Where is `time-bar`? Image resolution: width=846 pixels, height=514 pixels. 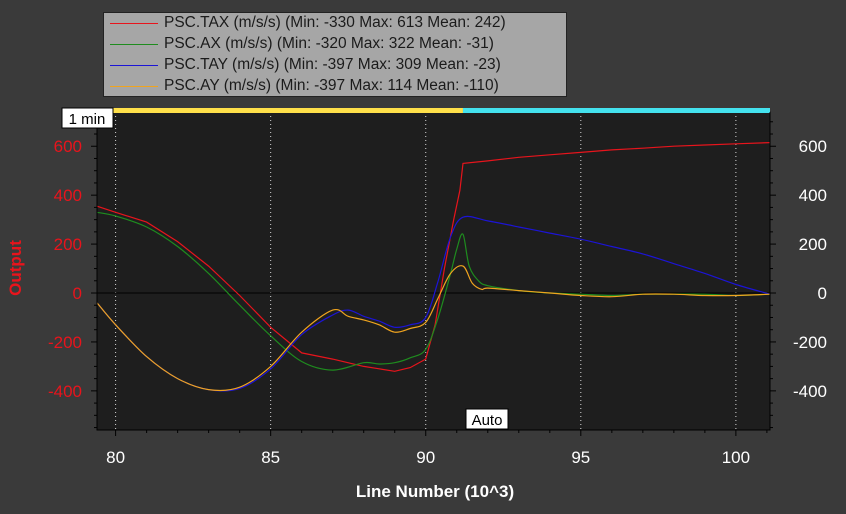 time-bar is located at coordinates (433, 110).